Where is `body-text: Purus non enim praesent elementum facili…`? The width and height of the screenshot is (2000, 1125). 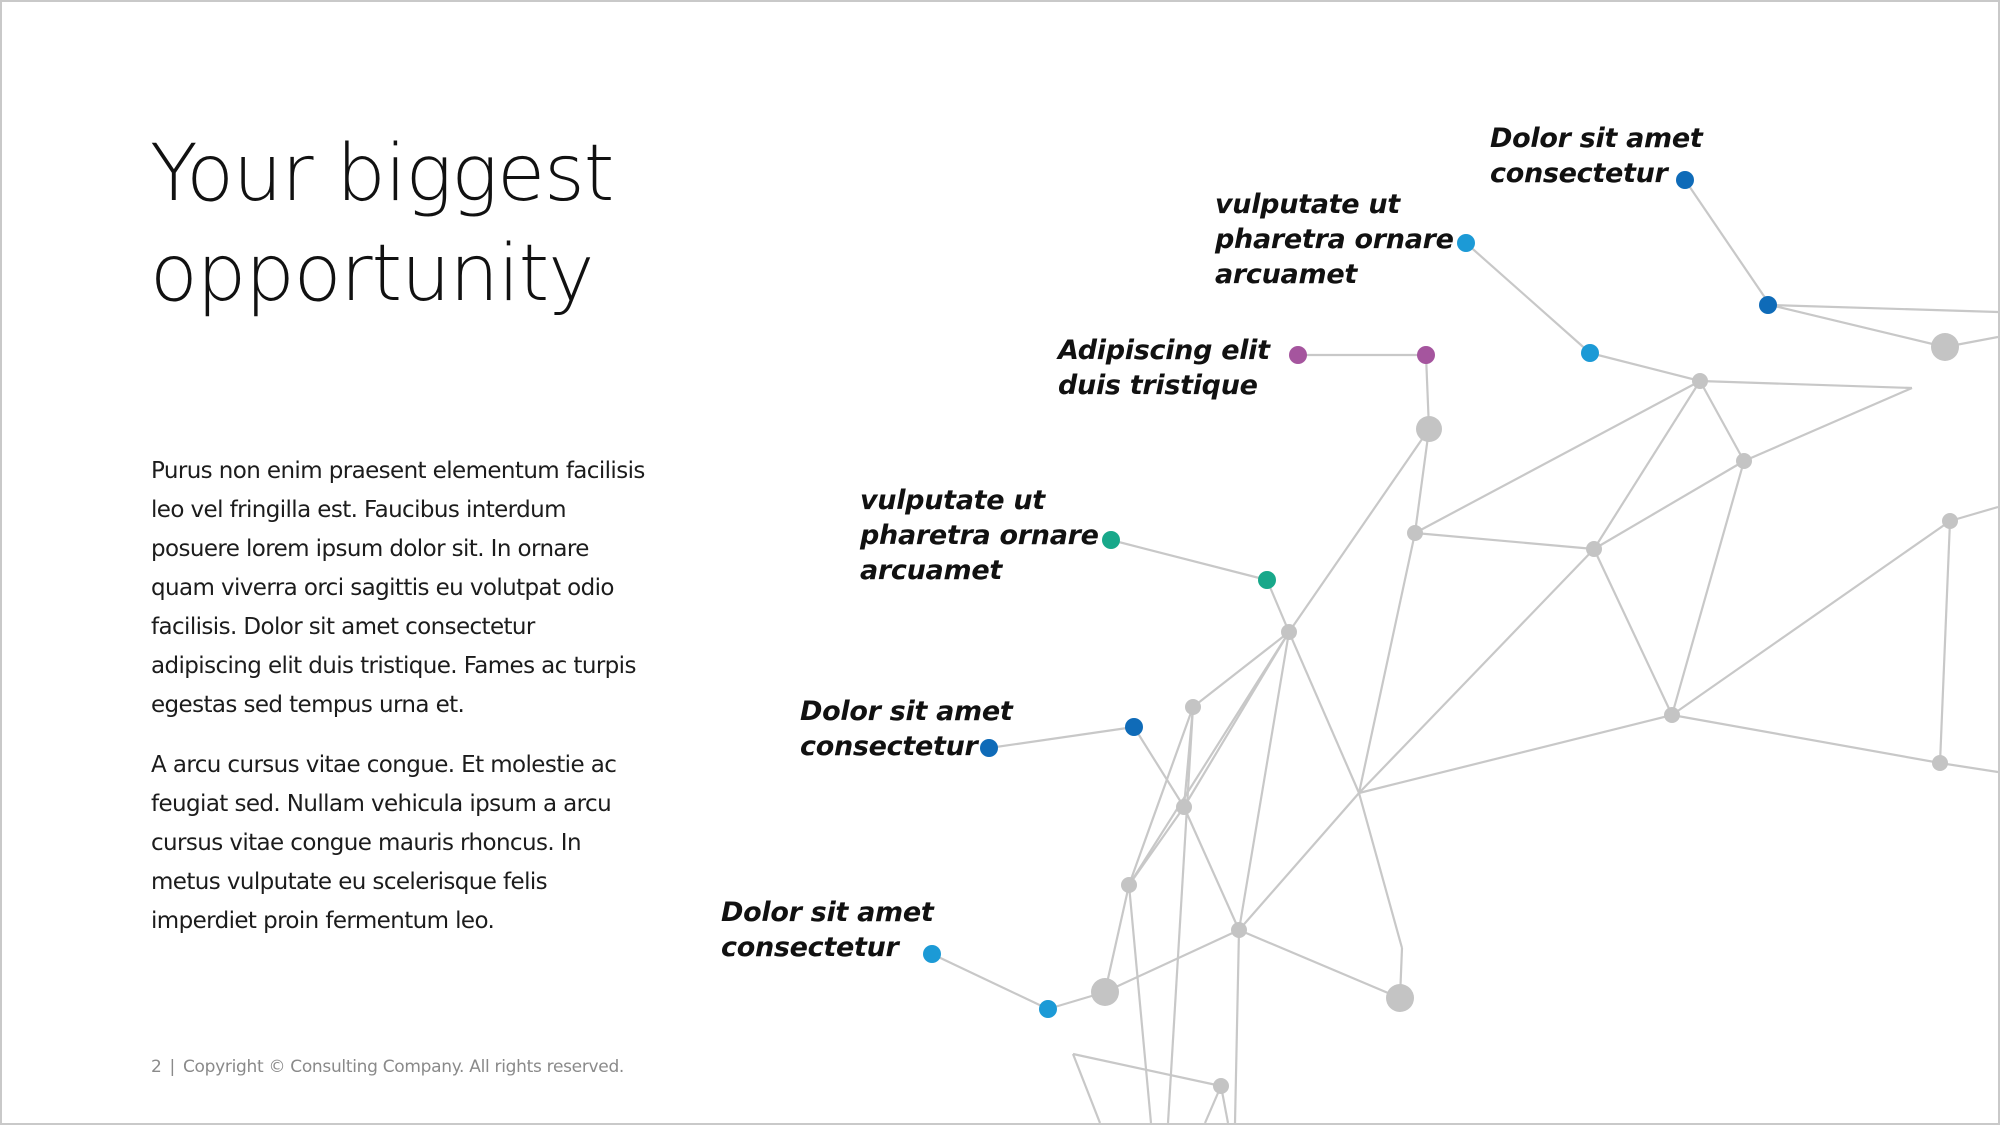
body-text: Purus non enim praesent elementum facili… is located at coordinates (401, 707).